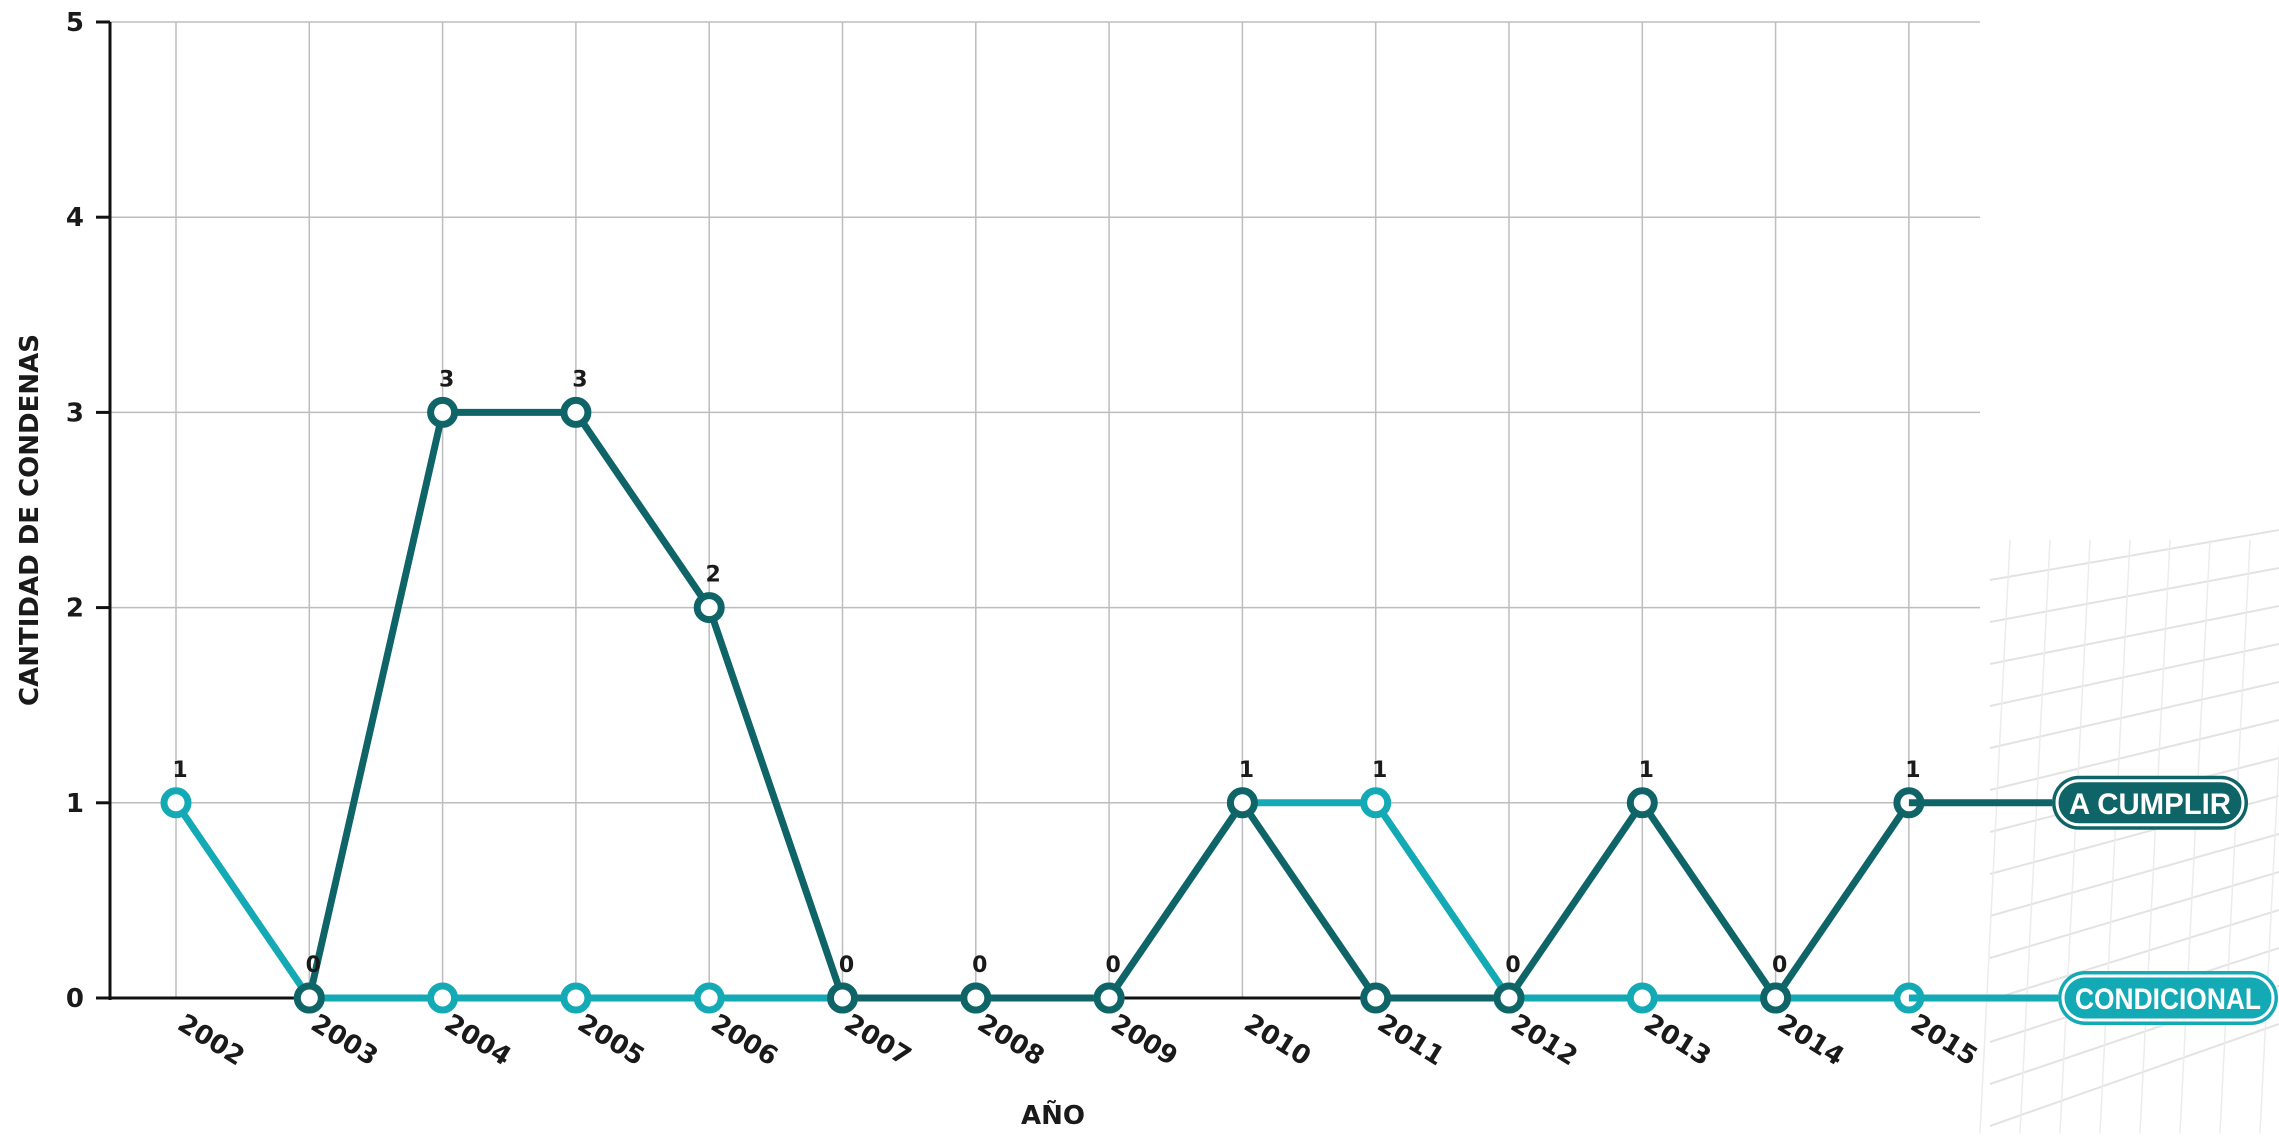  What do you see at coordinates (610, 1040) in the screenshot?
I see `x-tick-label: 2005` at bounding box center [610, 1040].